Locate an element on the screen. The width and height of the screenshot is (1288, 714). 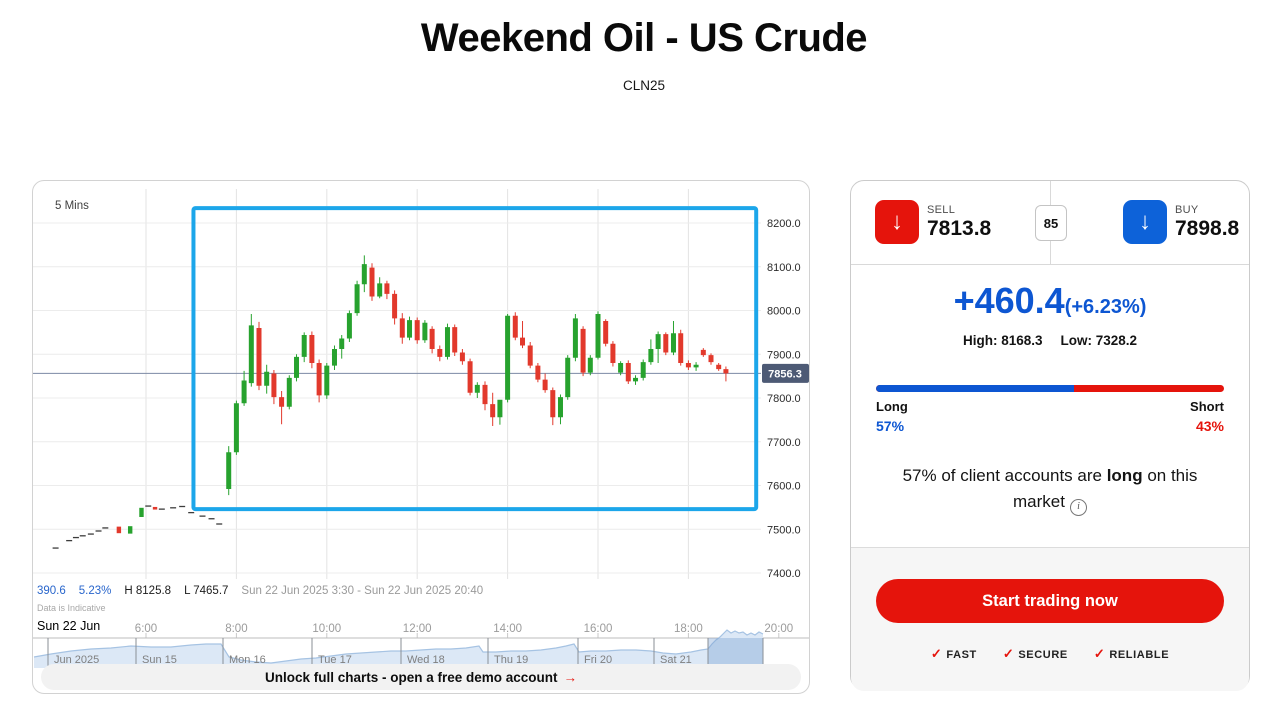
sell-price-block: SELL 7813.8 is located at coordinates (959, 222).